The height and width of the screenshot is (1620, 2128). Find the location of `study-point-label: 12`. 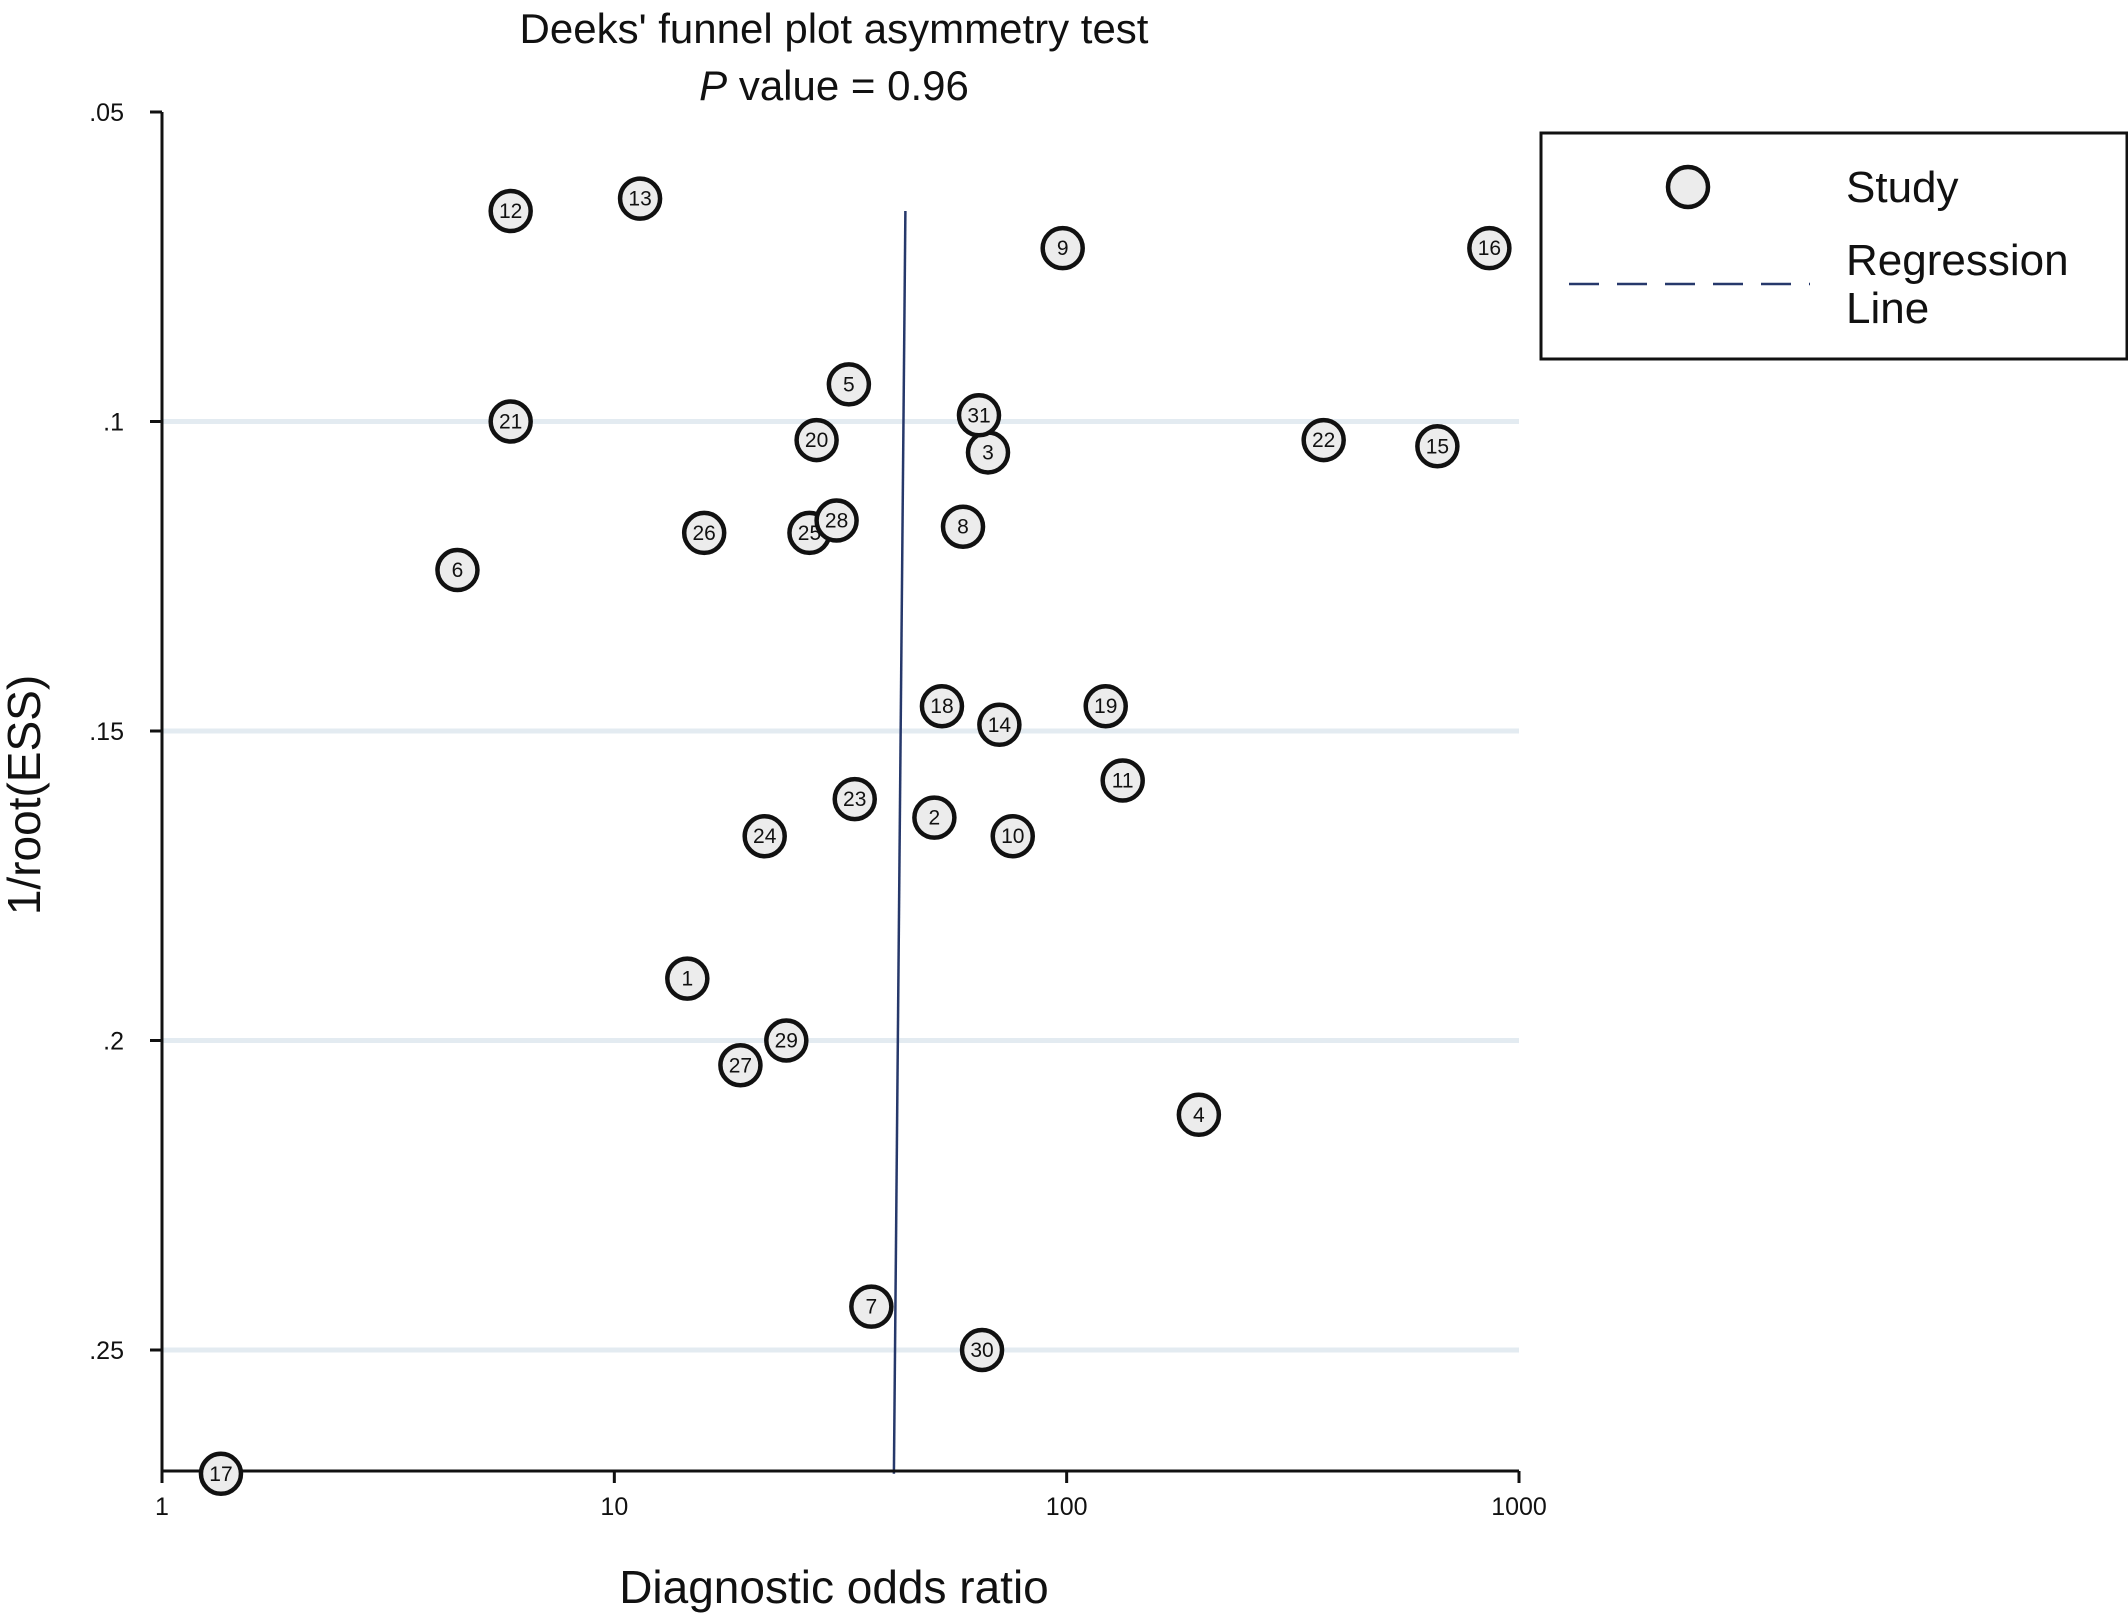

study-point-label: 12 is located at coordinates (510, 211).